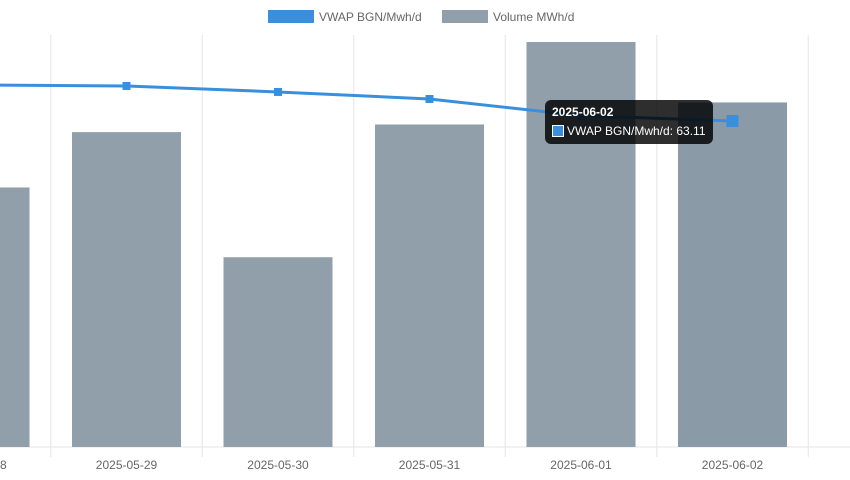 Image resolution: width=850 pixels, height=480 pixels. I want to click on legend-swatch-vwap, so click(291, 16).